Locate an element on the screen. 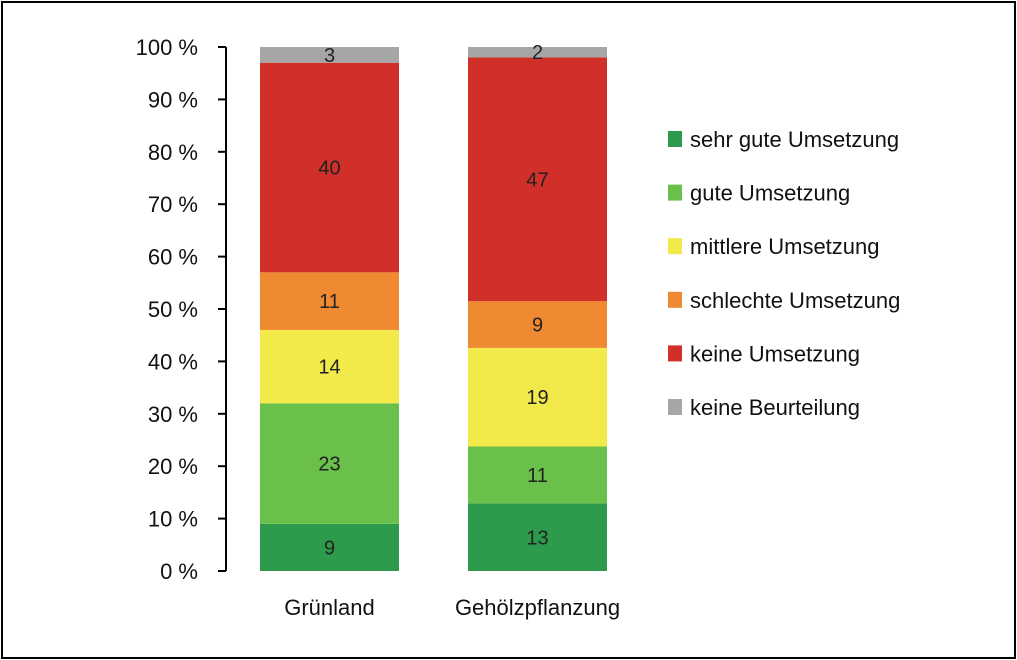 The image size is (1017, 660). legend-label: sehr gute Umsetzung is located at coordinates (794, 139).